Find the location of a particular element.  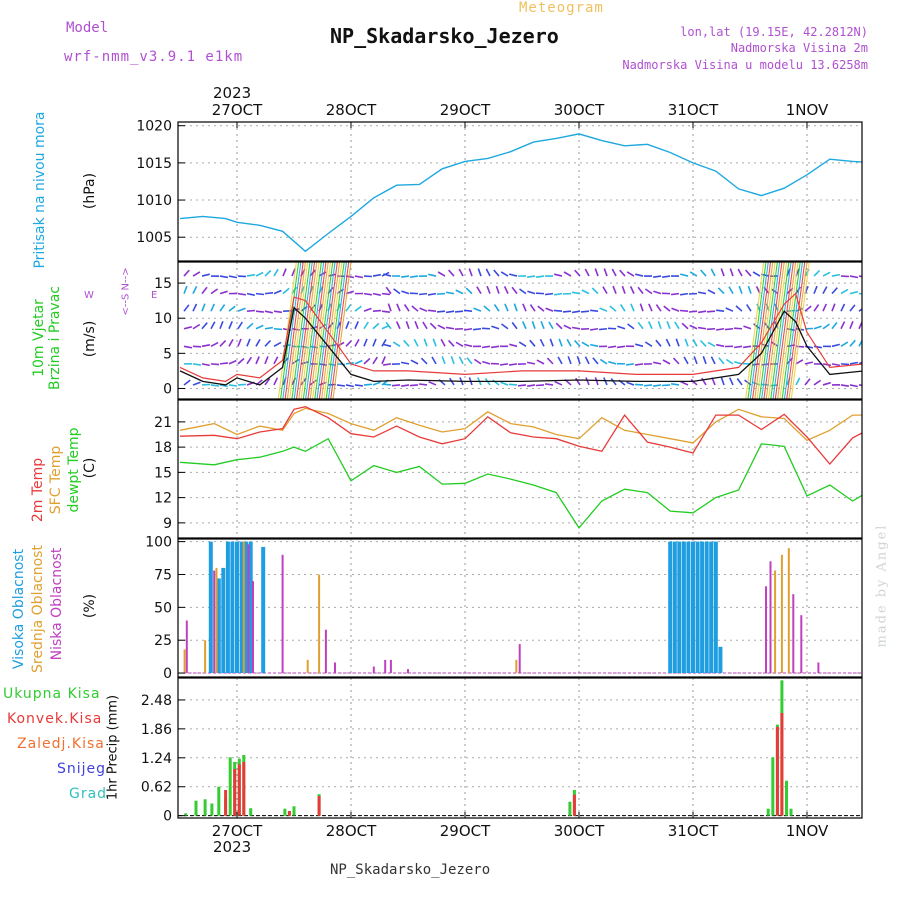

panel-frame is located at coordinates (520, 608).